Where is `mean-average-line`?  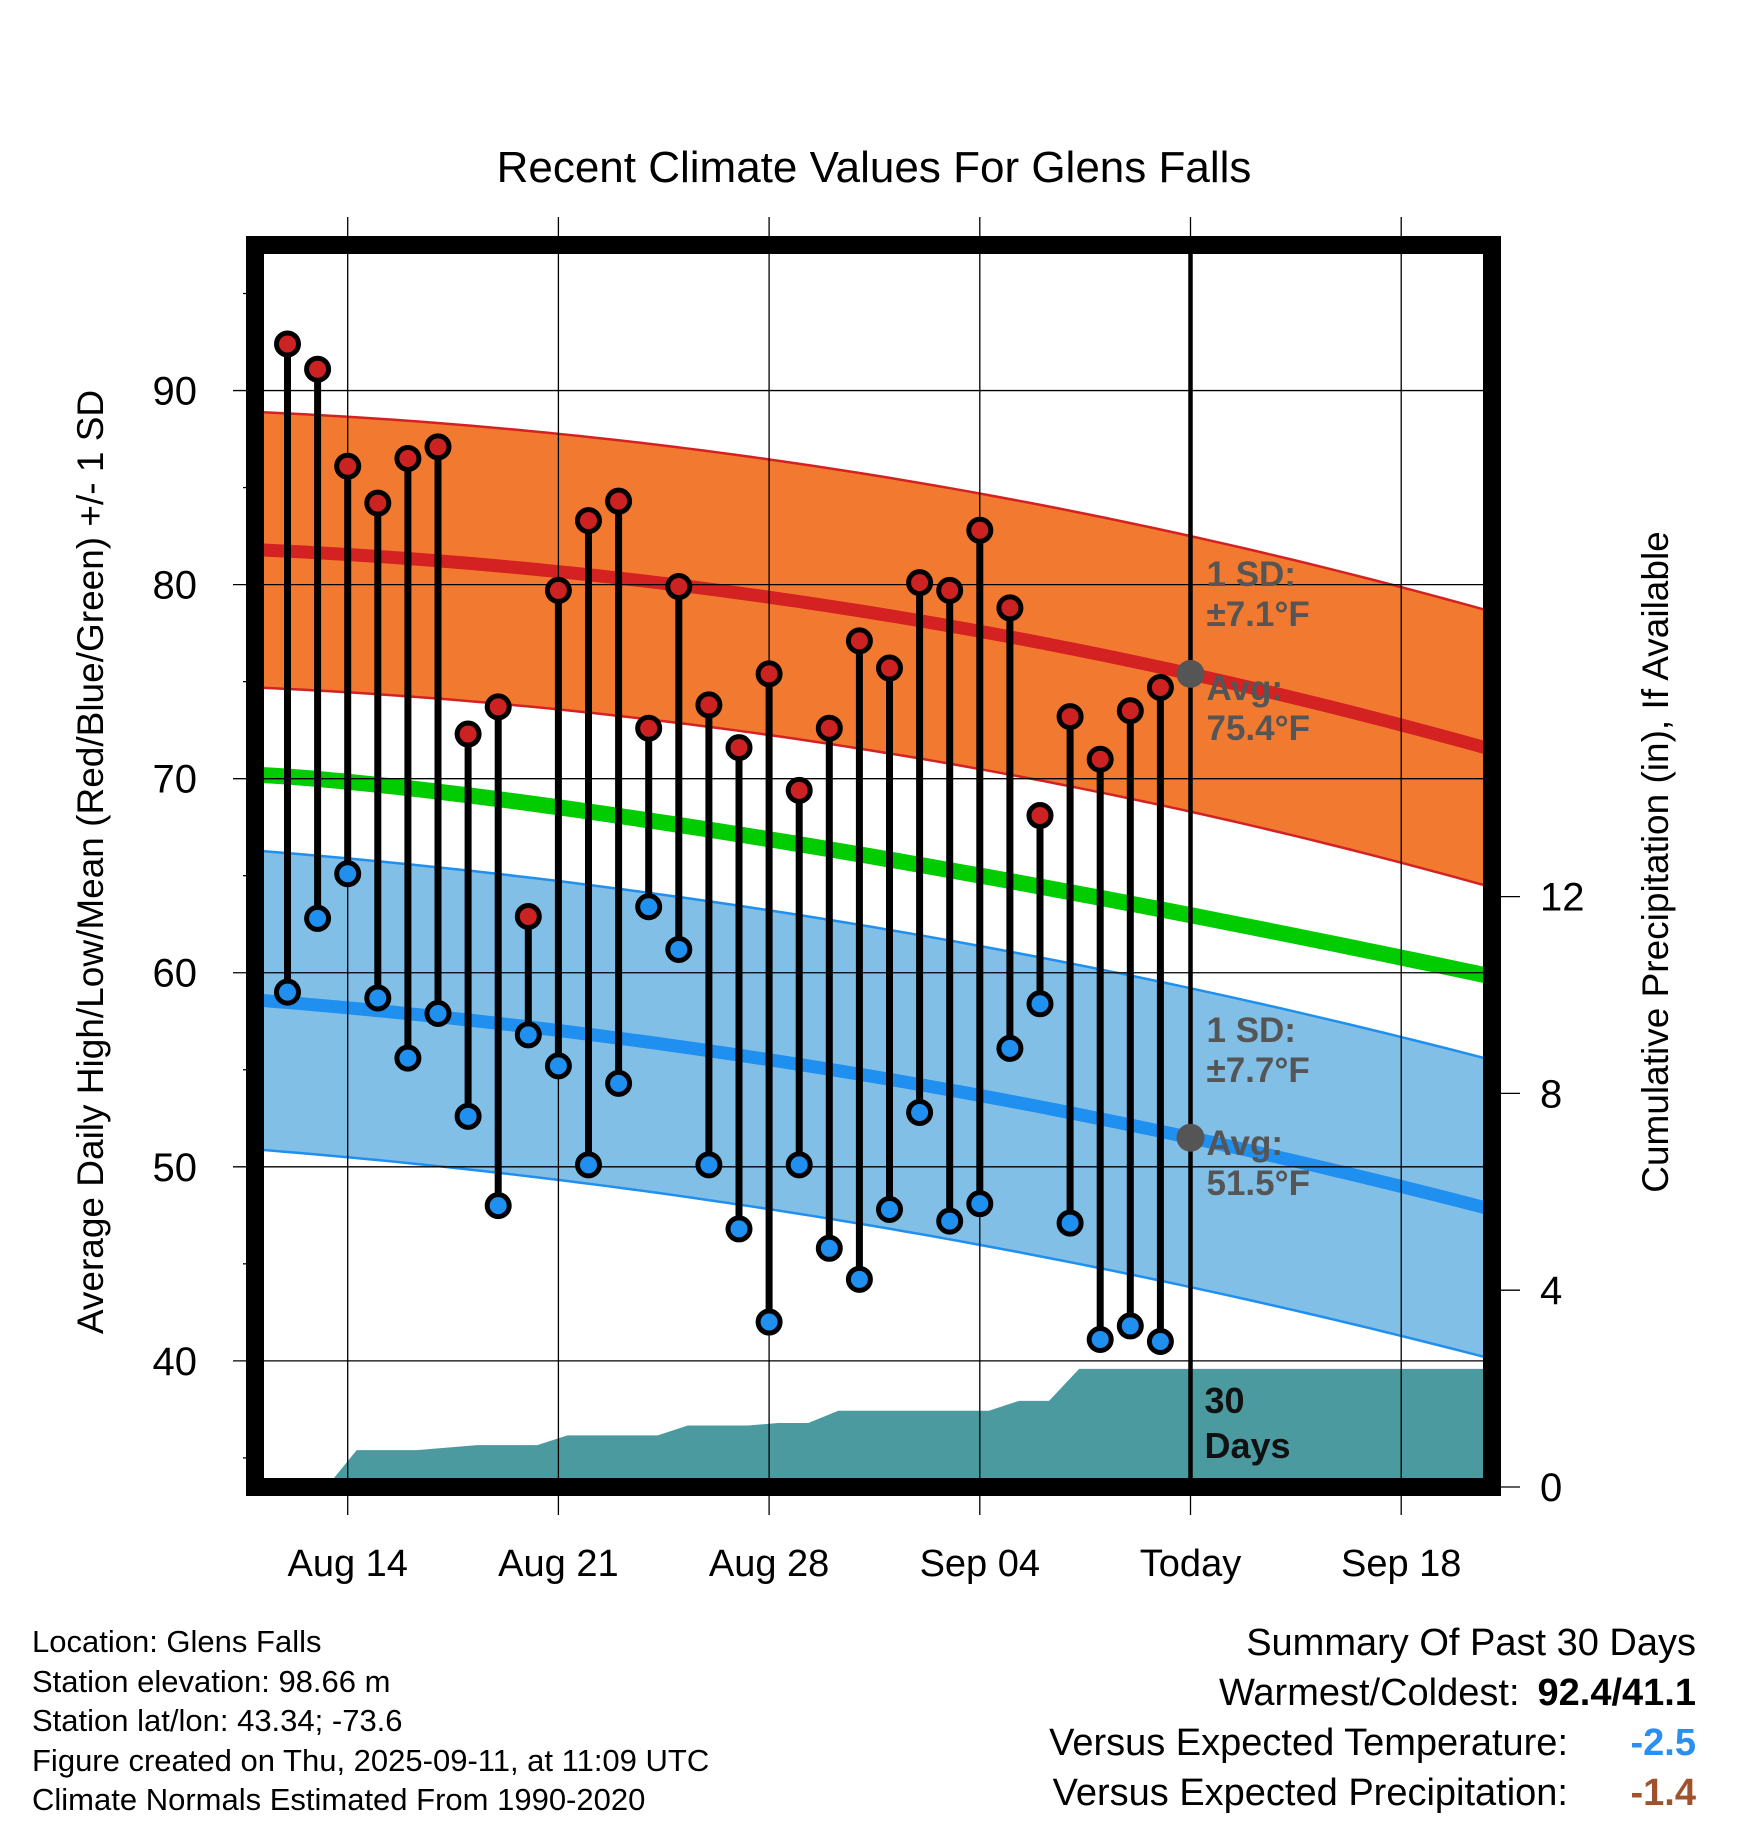 mean-average-line is located at coordinates (873, 875).